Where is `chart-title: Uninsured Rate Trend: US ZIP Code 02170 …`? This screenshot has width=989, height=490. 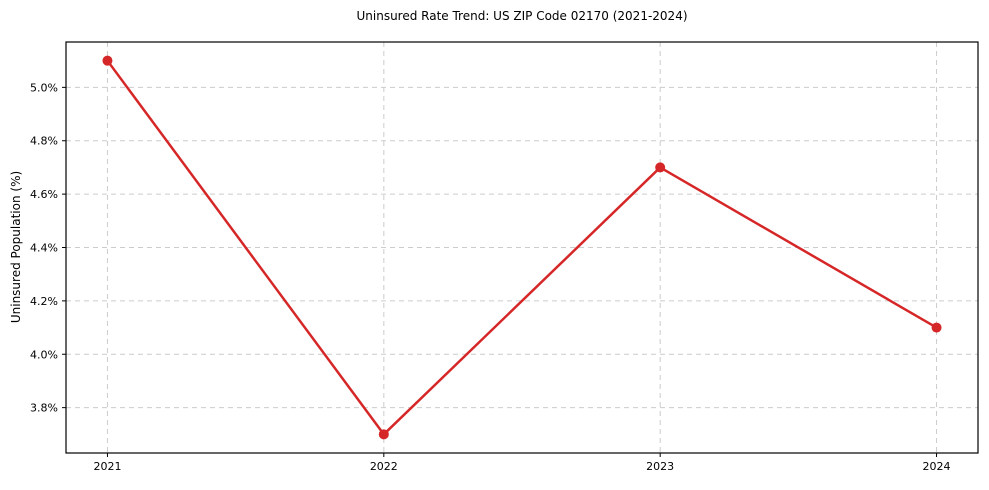 chart-title: Uninsured Rate Trend: US ZIP Code 02170 … is located at coordinates (522, 16).